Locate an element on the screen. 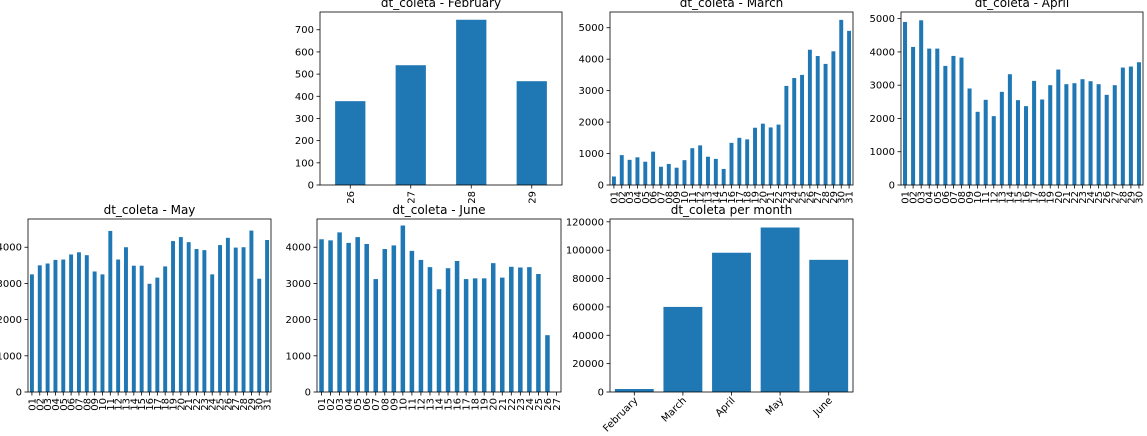 Image resolution: width=1147 pixels, height=436 pixels. chart-title: dt_coleta - June is located at coordinates (438, 210).